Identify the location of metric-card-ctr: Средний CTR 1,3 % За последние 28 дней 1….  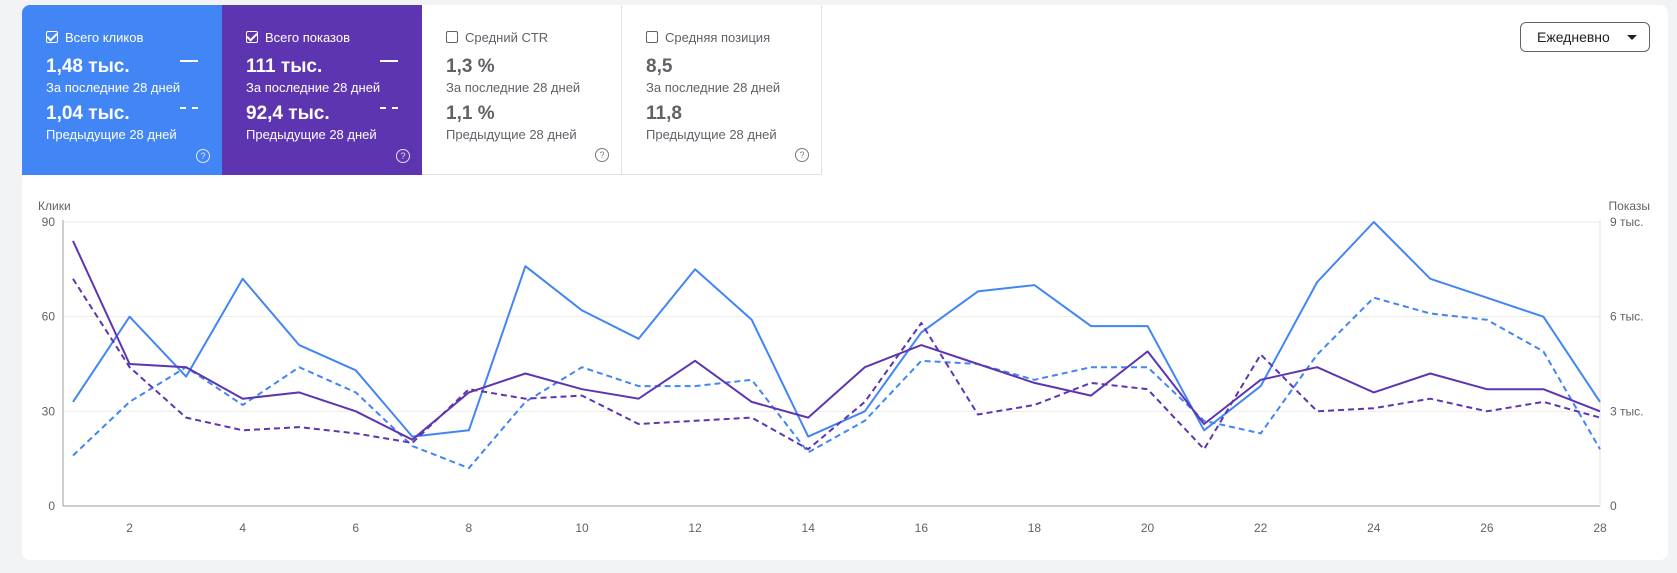
(522, 90).